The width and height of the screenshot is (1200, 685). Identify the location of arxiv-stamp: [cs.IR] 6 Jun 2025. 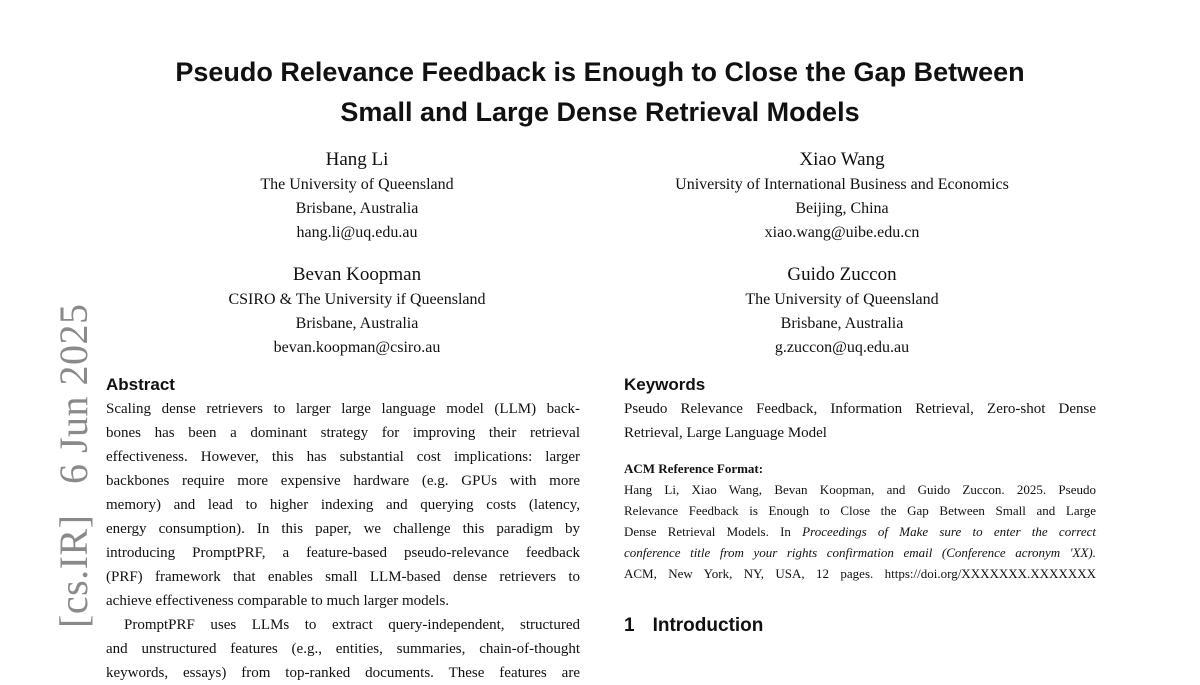
(73, 455).